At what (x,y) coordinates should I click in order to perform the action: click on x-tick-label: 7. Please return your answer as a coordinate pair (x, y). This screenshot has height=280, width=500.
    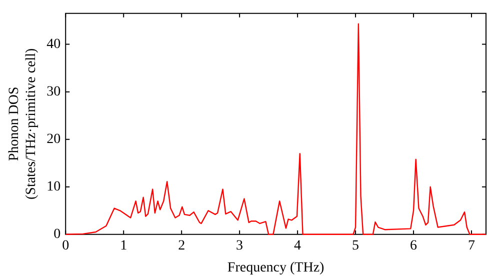
    Looking at the image, I should click on (472, 246).